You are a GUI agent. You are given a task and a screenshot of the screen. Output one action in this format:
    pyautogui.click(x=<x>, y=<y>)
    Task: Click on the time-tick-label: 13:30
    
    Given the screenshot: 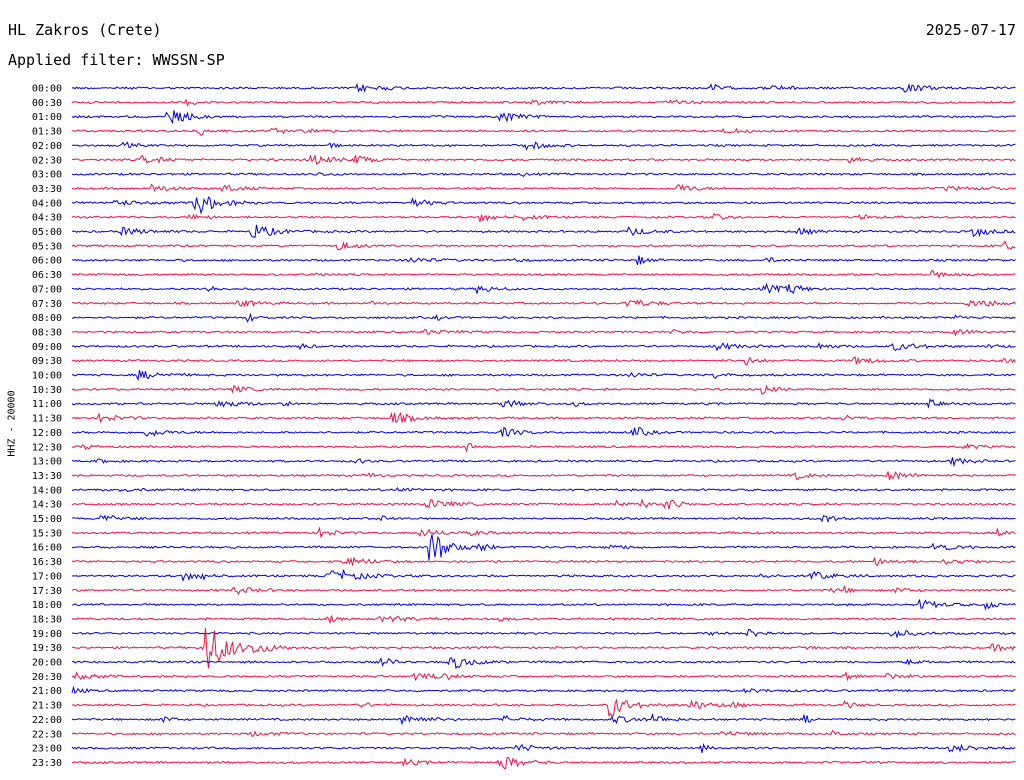 What is the action you would take?
    pyautogui.click(x=47, y=476)
    